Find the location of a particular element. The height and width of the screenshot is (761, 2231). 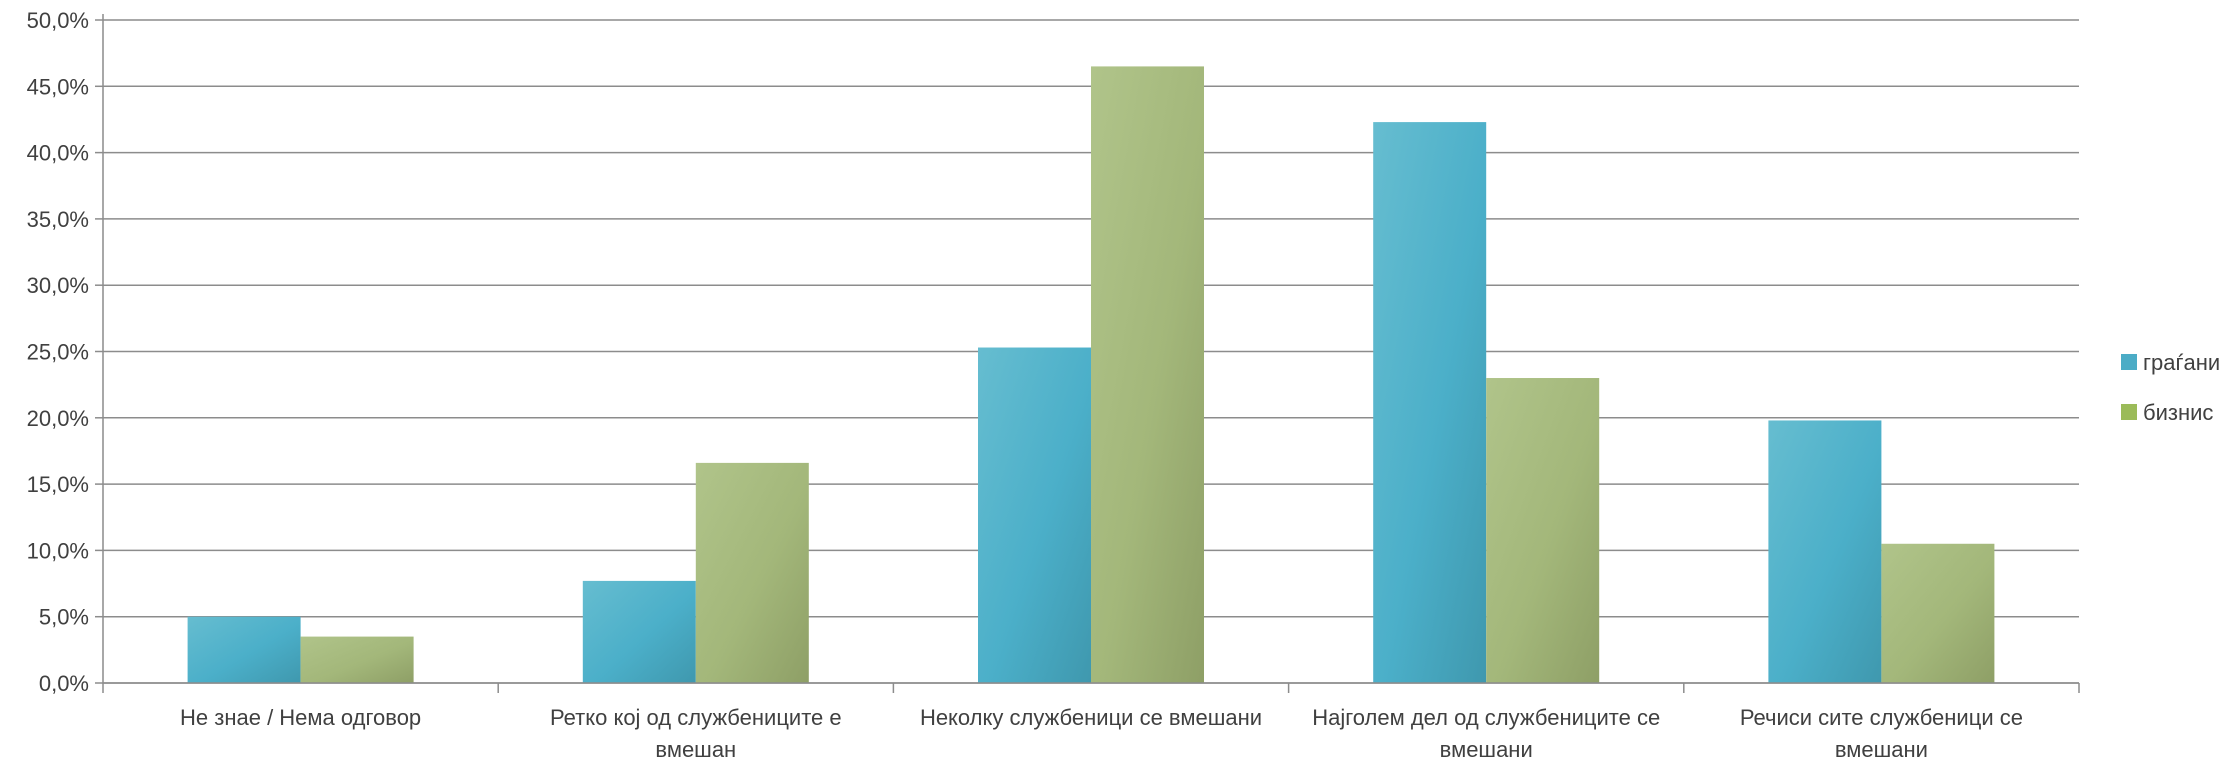

y-tick-label: 40,0% is located at coordinates (58, 153).